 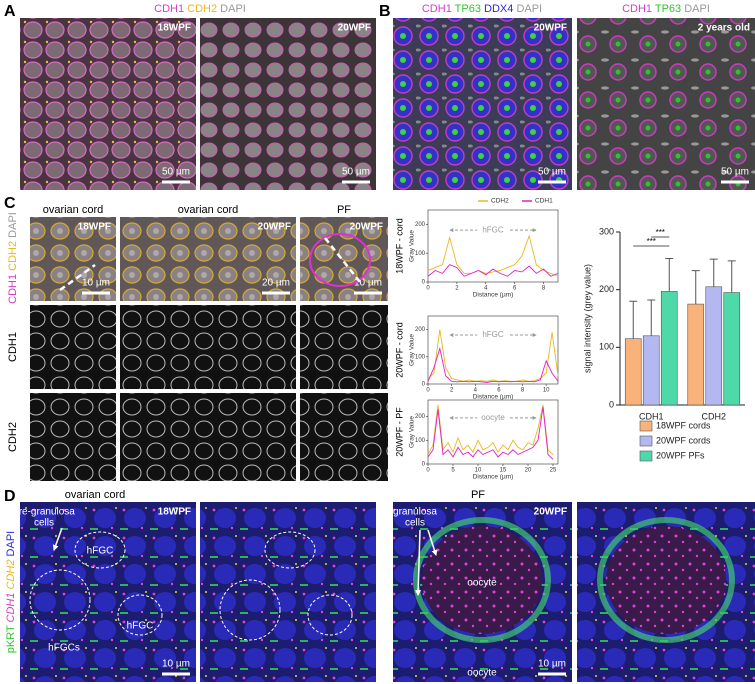 What do you see at coordinates (633, 319) in the screenshot?
I see `error-bar` at bounding box center [633, 319].